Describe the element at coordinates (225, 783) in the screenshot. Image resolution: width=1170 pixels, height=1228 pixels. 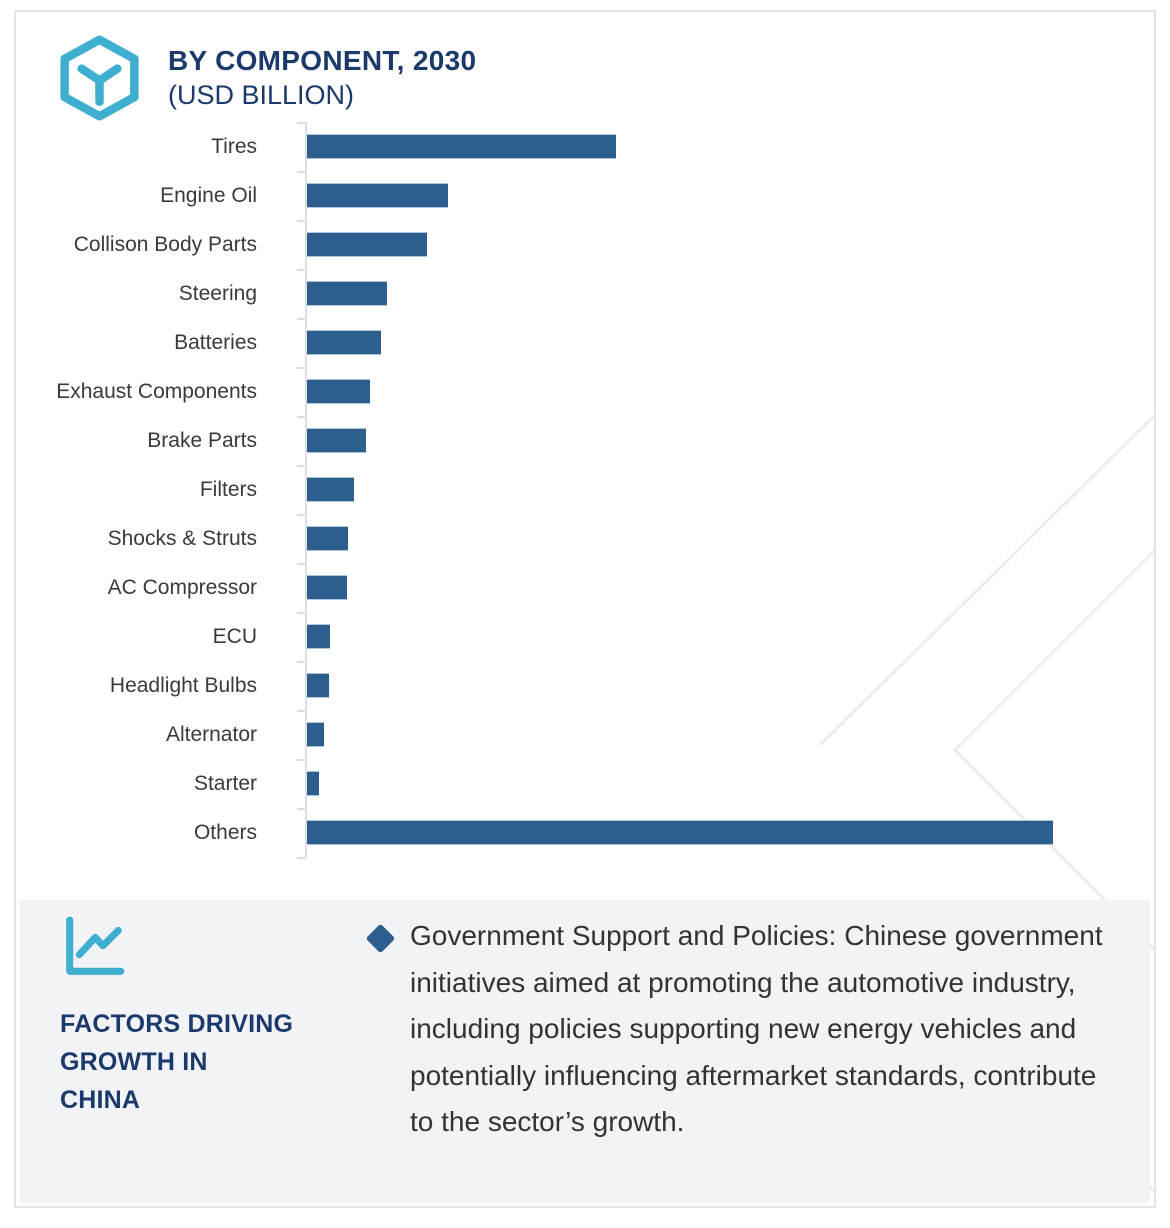
I see `category-label: Starter` at that location.